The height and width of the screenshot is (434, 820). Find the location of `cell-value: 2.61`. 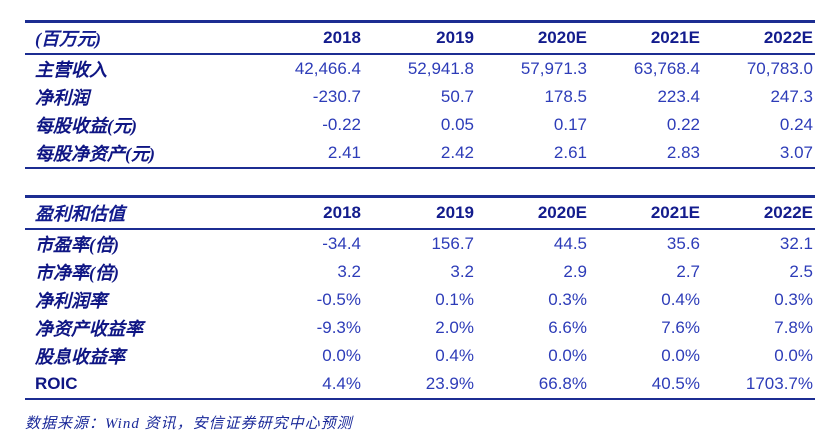

cell-value: 2.61 is located at coordinates (570, 152).